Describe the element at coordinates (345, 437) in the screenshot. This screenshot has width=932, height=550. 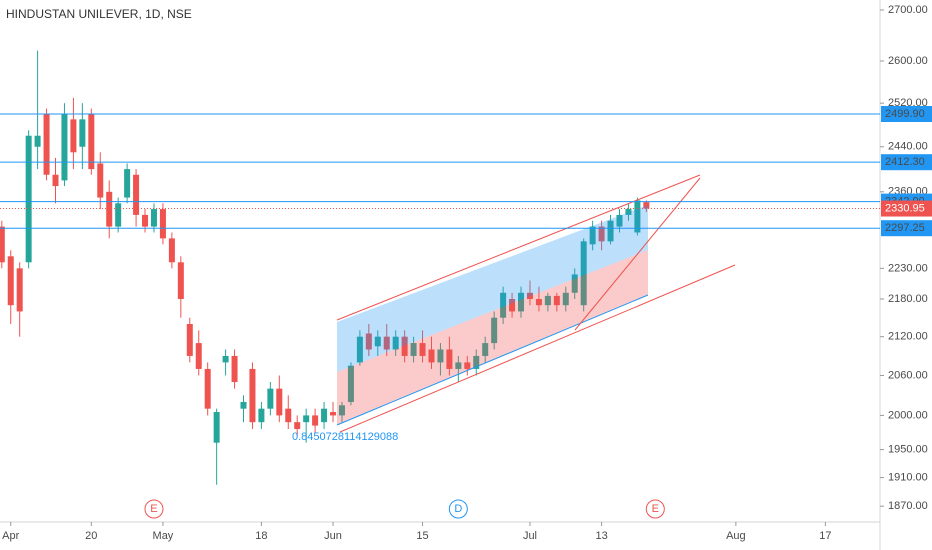
I see `annotation: 0.8450728114129088` at that location.